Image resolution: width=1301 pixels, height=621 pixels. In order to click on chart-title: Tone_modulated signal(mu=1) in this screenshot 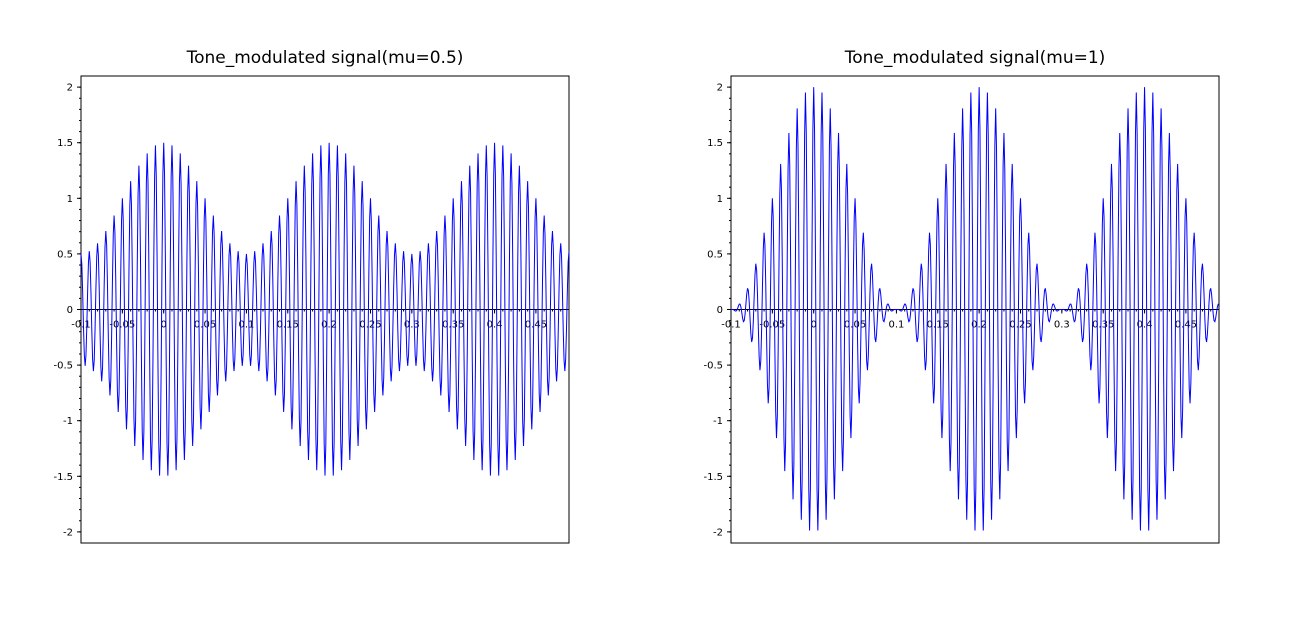, I will do `click(975, 58)`.